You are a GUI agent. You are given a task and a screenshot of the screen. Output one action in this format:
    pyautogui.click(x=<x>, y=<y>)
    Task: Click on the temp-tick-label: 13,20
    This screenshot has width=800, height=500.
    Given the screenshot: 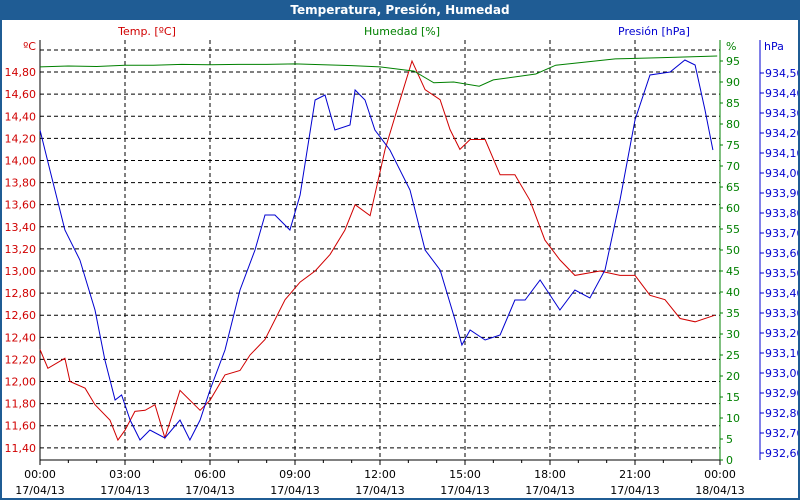 What is the action you would take?
    pyautogui.click(x=21, y=249)
    